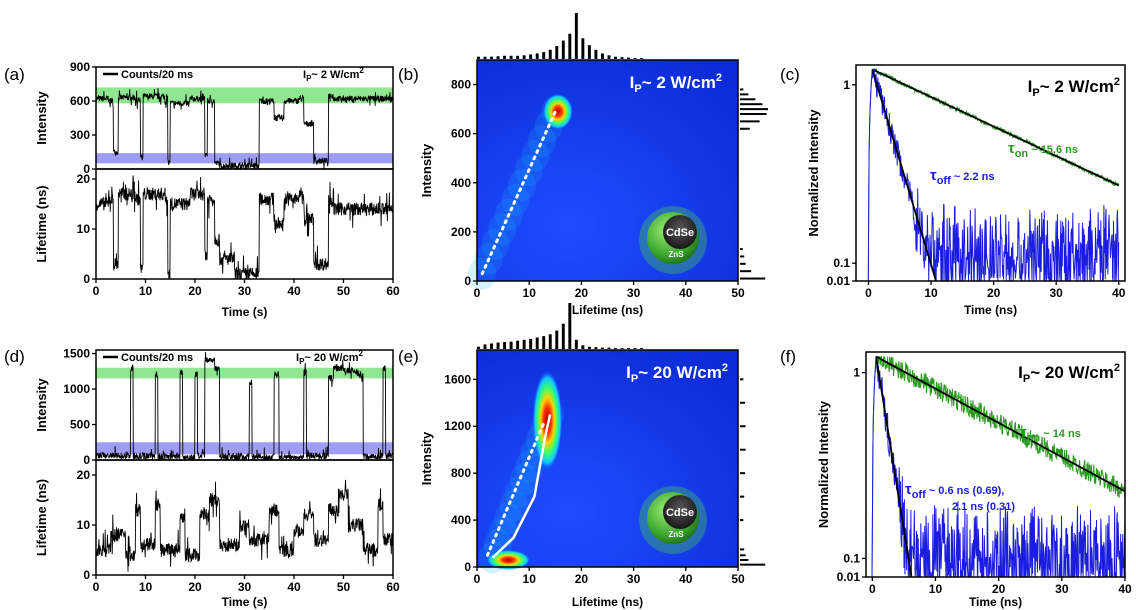  I want to click on trace-line, so click(244, 129).